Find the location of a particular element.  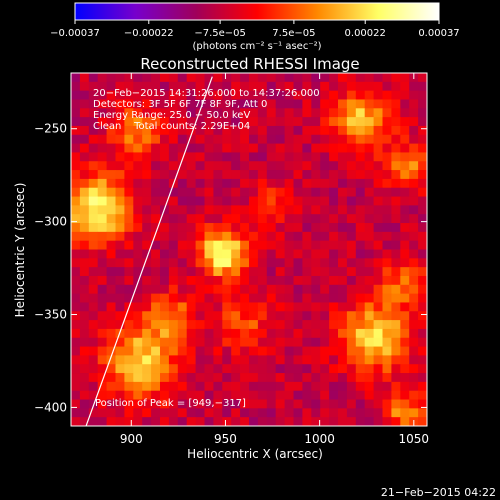

x-tick-label: 950 is located at coordinates (225, 439).